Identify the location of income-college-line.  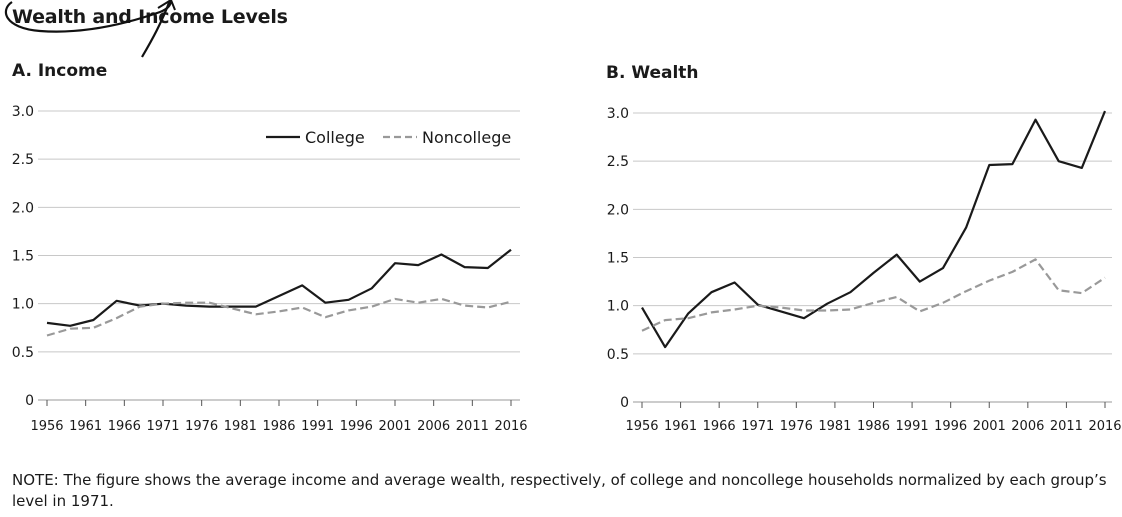
(279, 287).